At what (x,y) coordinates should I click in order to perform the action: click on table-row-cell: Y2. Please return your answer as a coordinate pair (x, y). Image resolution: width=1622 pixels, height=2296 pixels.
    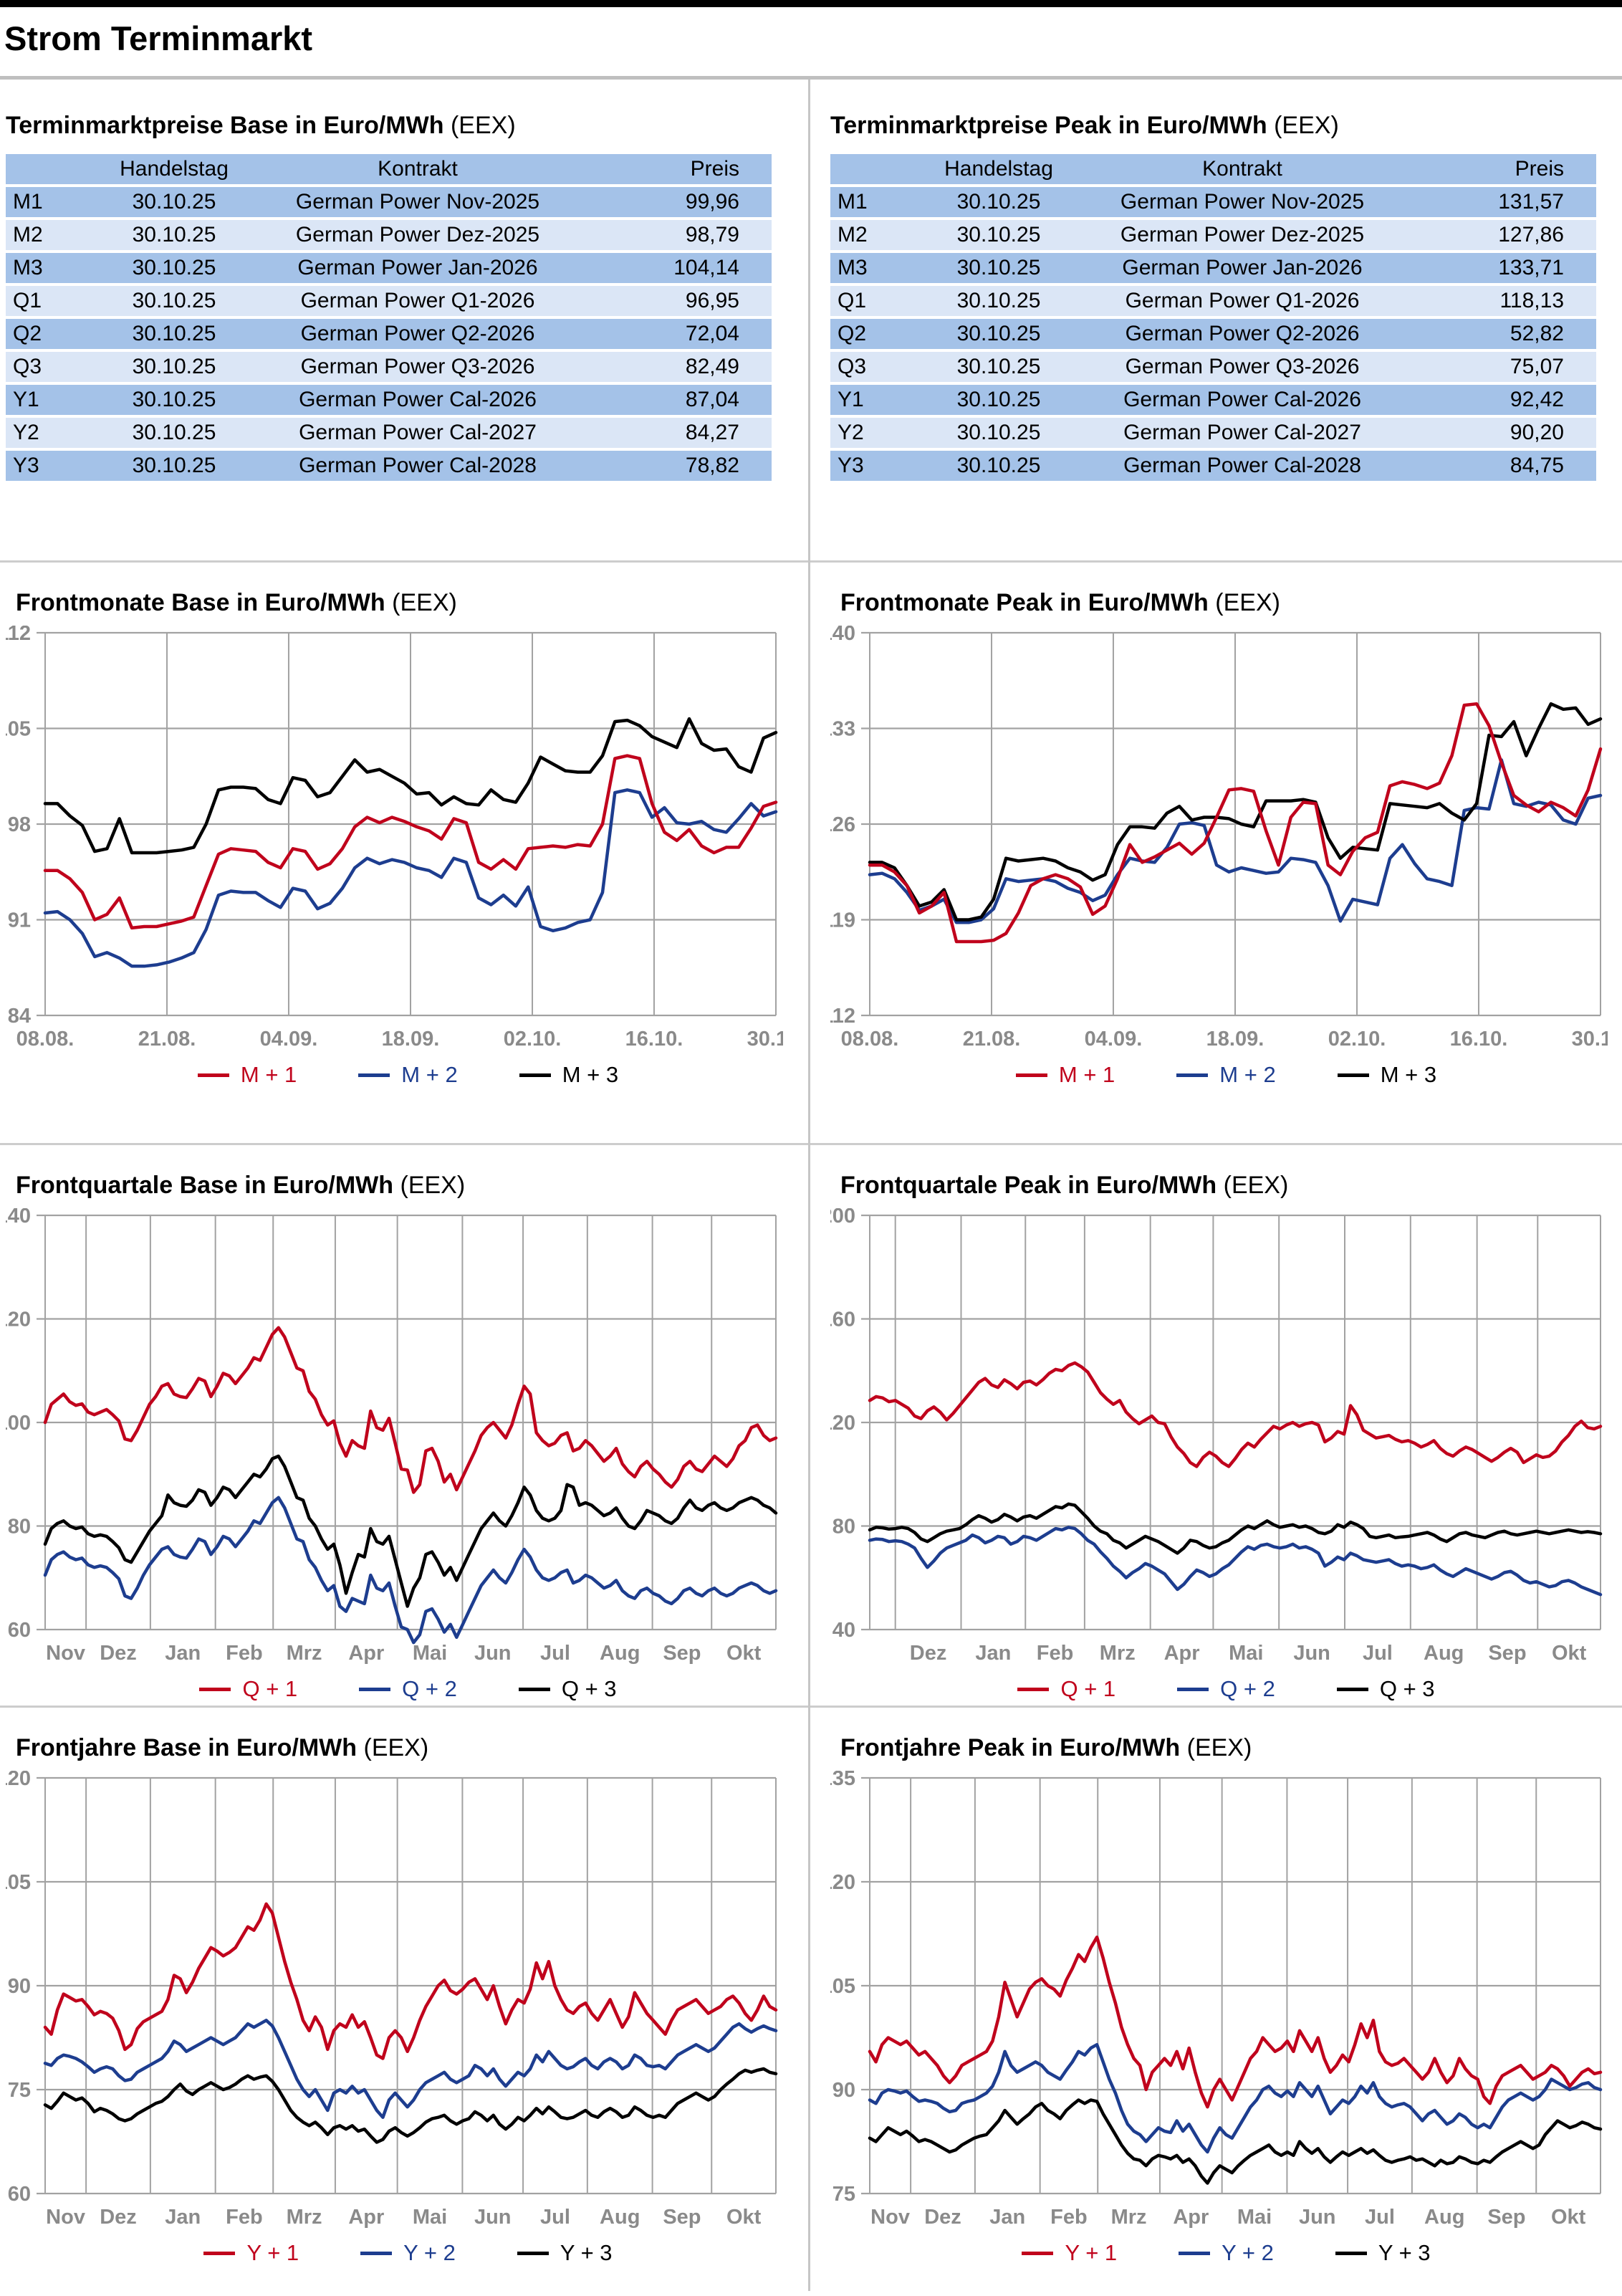
    Looking at the image, I should click on (868, 433).